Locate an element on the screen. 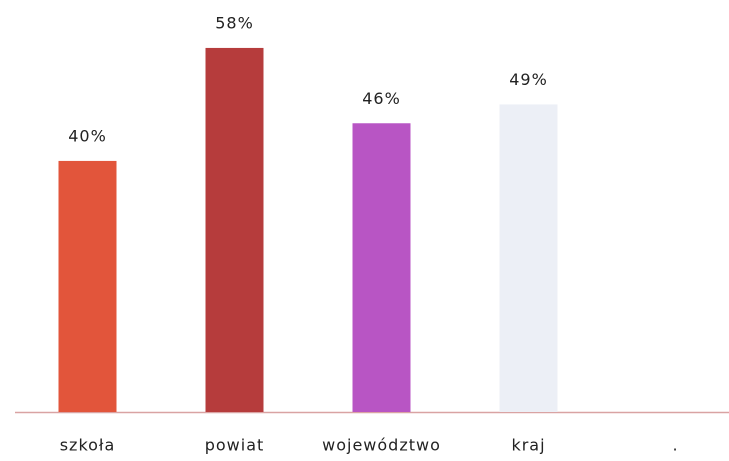 The width and height of the screenshot is (729, 461). x-tick-label: szkoła is located at coordinates (88, 445).